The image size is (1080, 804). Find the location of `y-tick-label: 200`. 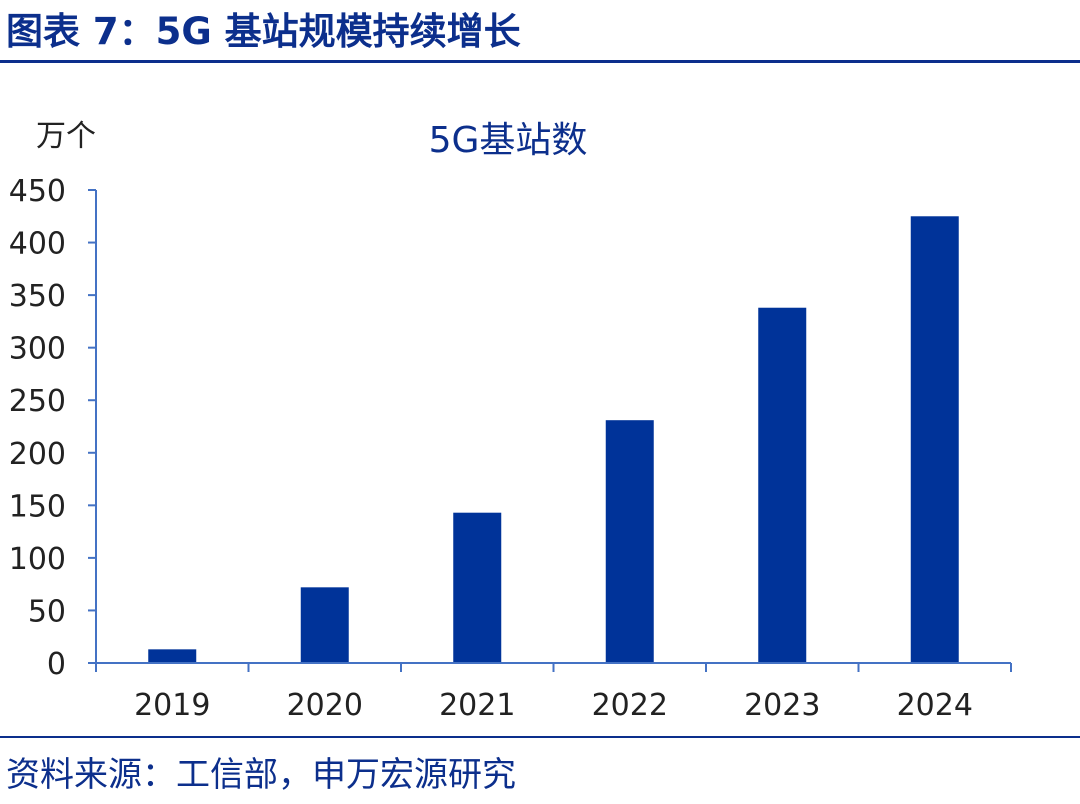

y-tick-label: 200 is located at coordinates (37, 454).